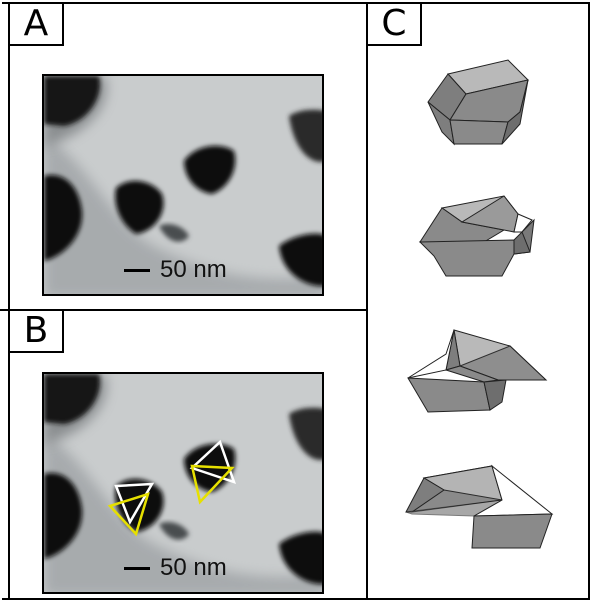  Describe the element at coordinates (367, 301) in the screenshot. I see `column-divider` at that location.